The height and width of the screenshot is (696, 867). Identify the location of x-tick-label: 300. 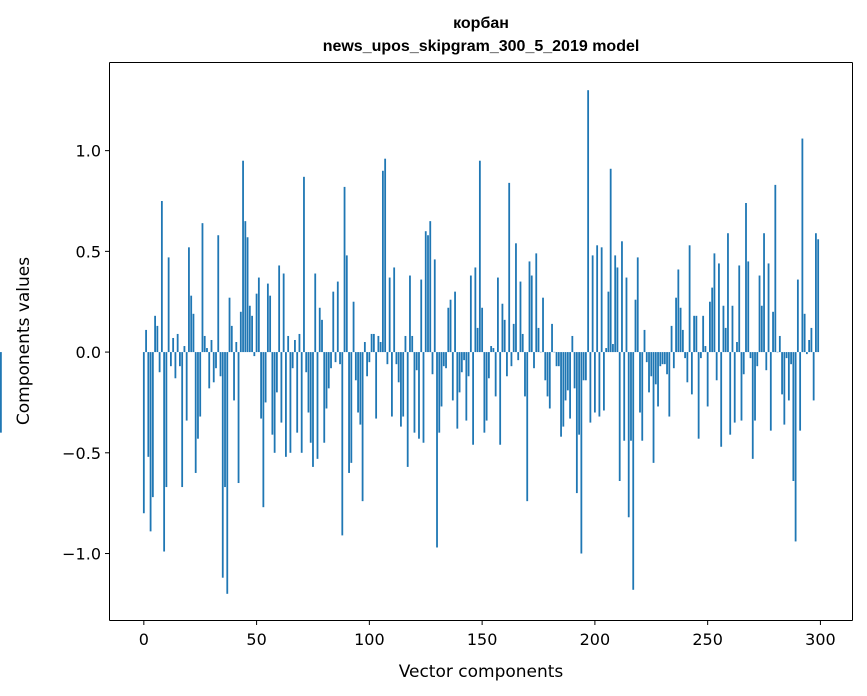
(820, 639).